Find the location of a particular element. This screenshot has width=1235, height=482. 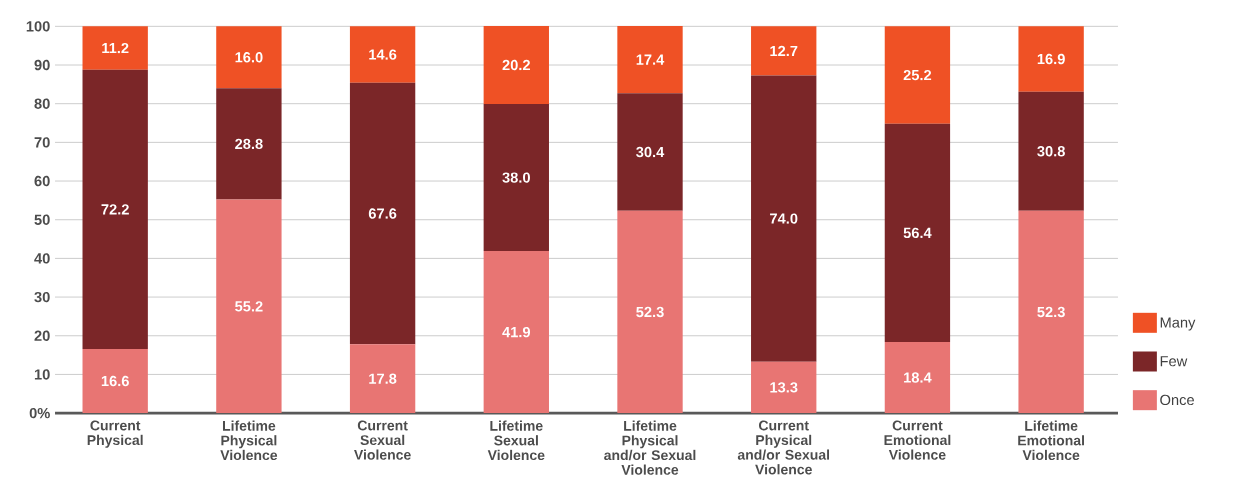

x-tick-label: Current Physical and/or Sexual Violence is located at coordinates (783, 447).